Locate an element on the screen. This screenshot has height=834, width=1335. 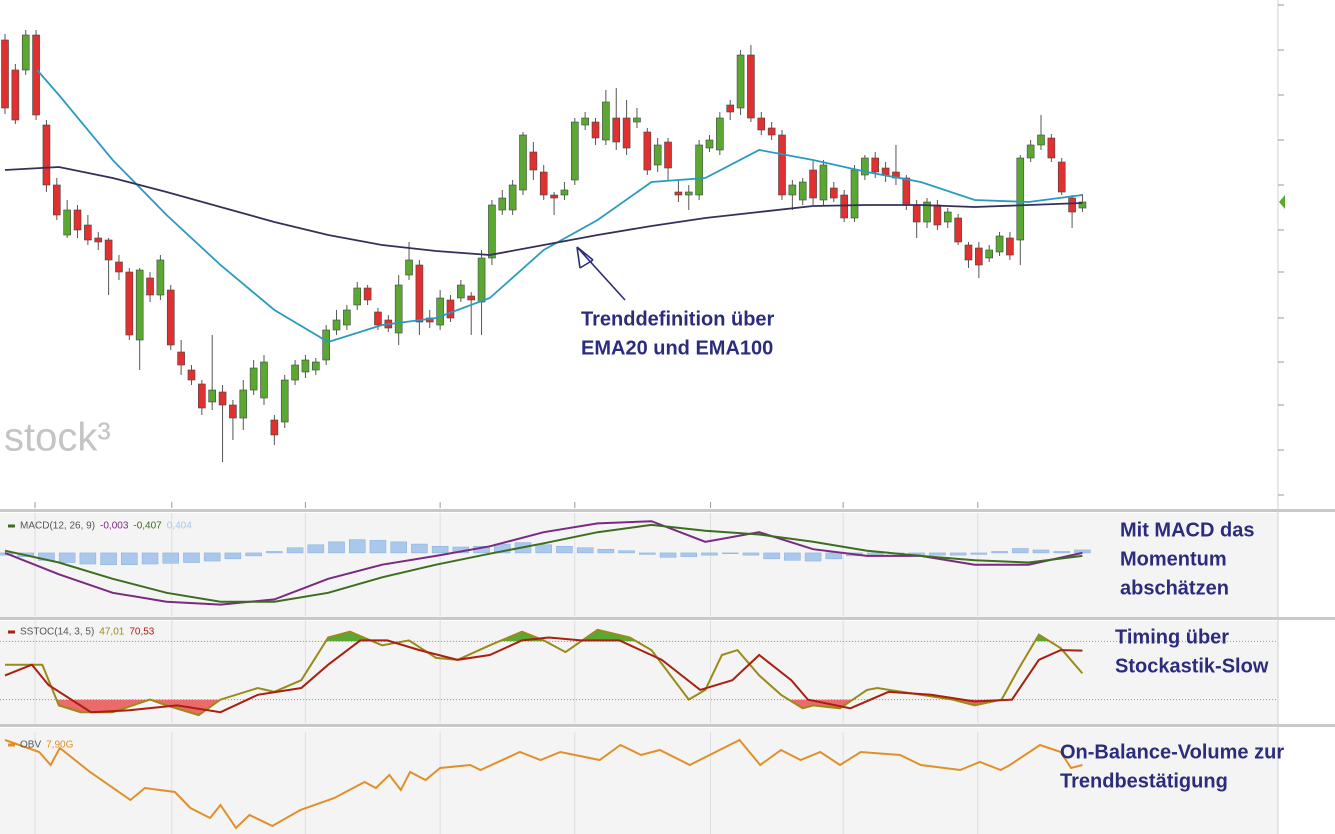
annotation: Stockastik-Slow is located at coordinates (1192, 666).